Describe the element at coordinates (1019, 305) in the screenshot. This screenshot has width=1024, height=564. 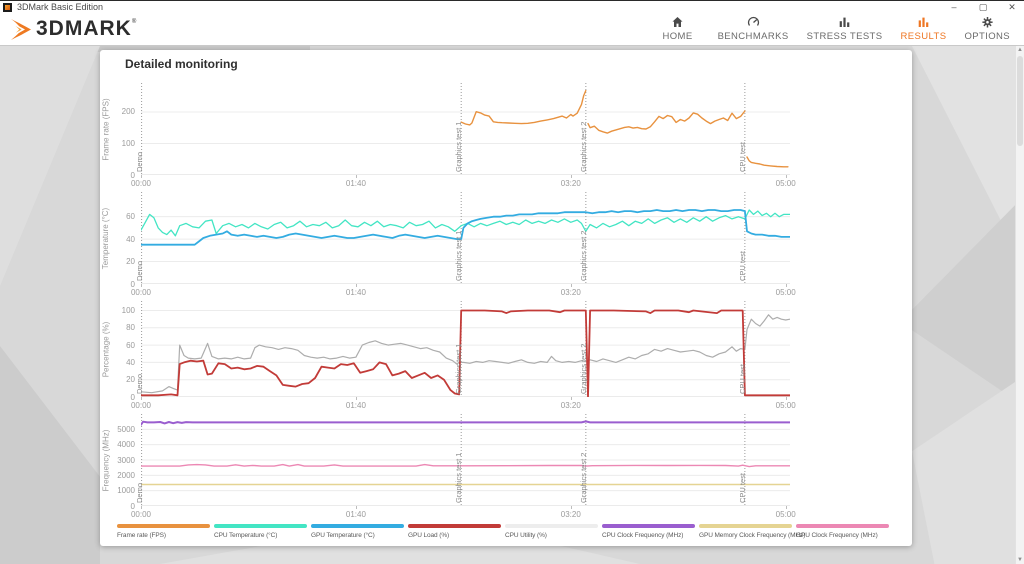
I see `vertical-scrollbar: ▲ ▼` at that location.